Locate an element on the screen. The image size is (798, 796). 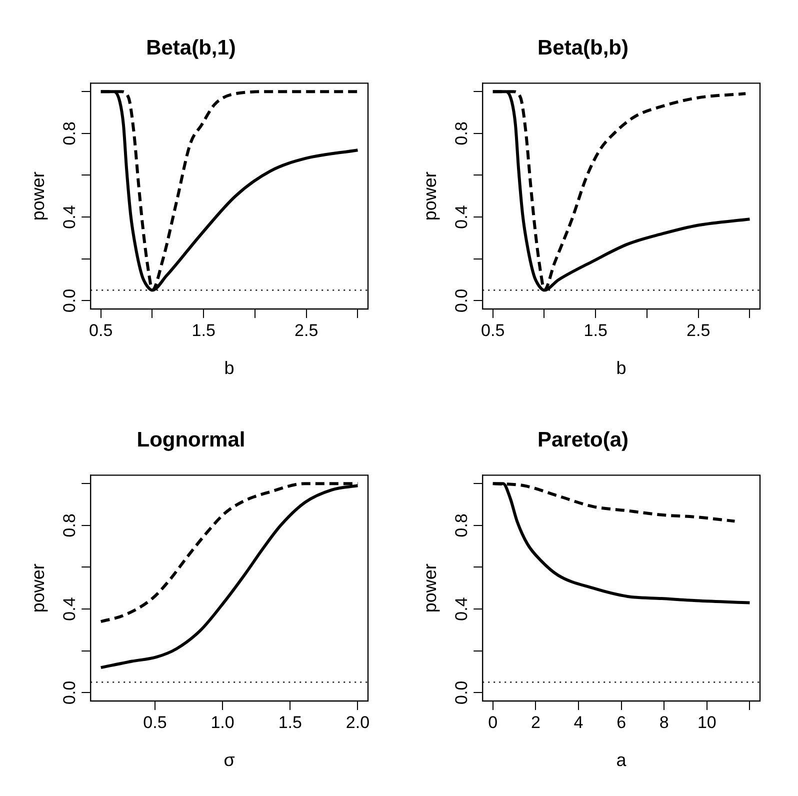
chart-title: Pareto(a) is located at coordinates (583, 440).